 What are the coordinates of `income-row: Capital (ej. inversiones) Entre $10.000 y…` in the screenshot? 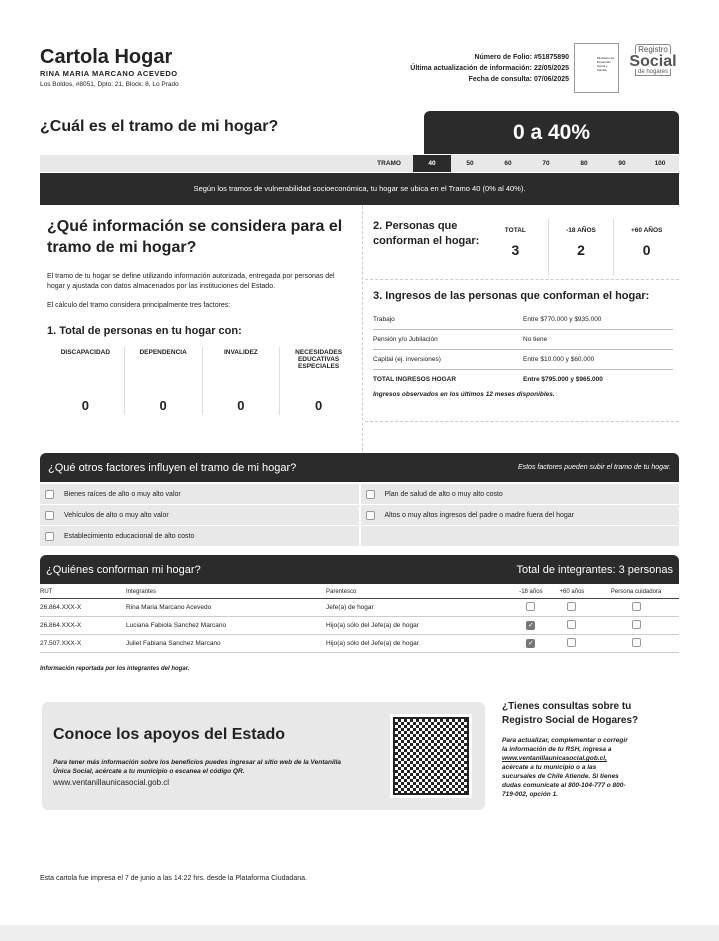 It's located at (523, 360).